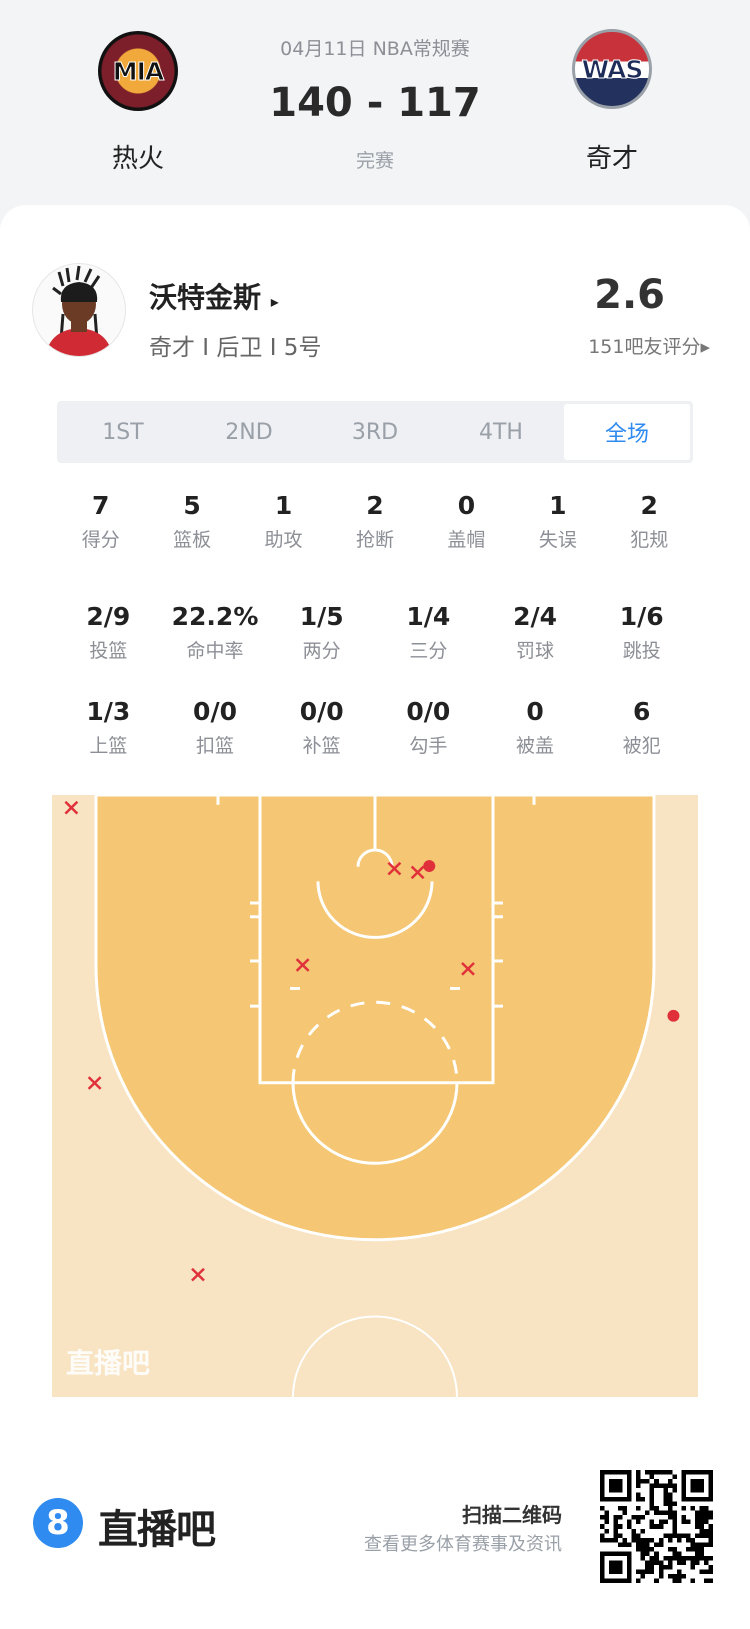  Describe the element at coordinates (108, 746) in the screenshot. I see `stat-label: 上篮` at that location.